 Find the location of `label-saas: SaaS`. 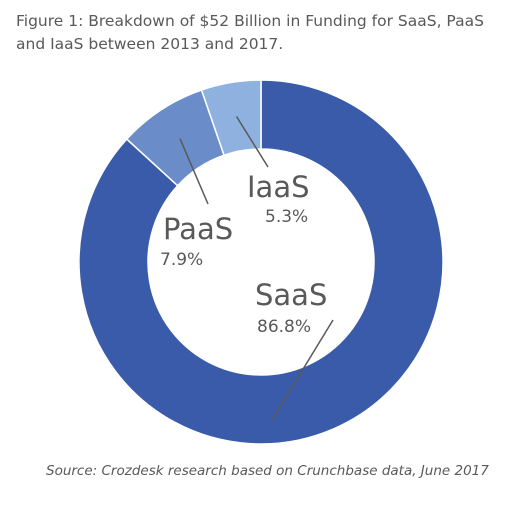

label-saas: SaaS is located at coordinates (291, 295).